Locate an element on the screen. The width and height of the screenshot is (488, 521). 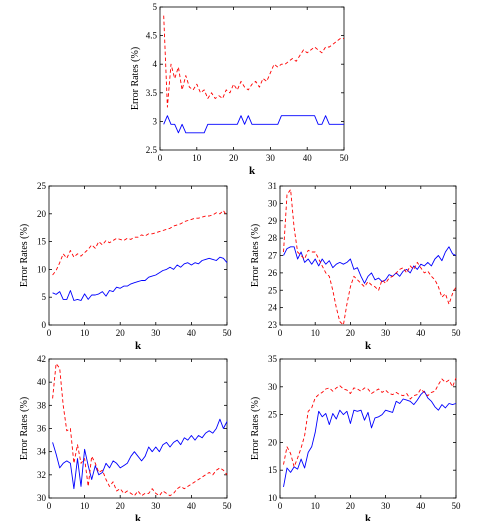
y-tick-label: 29 is located at coordinates (273, 221).